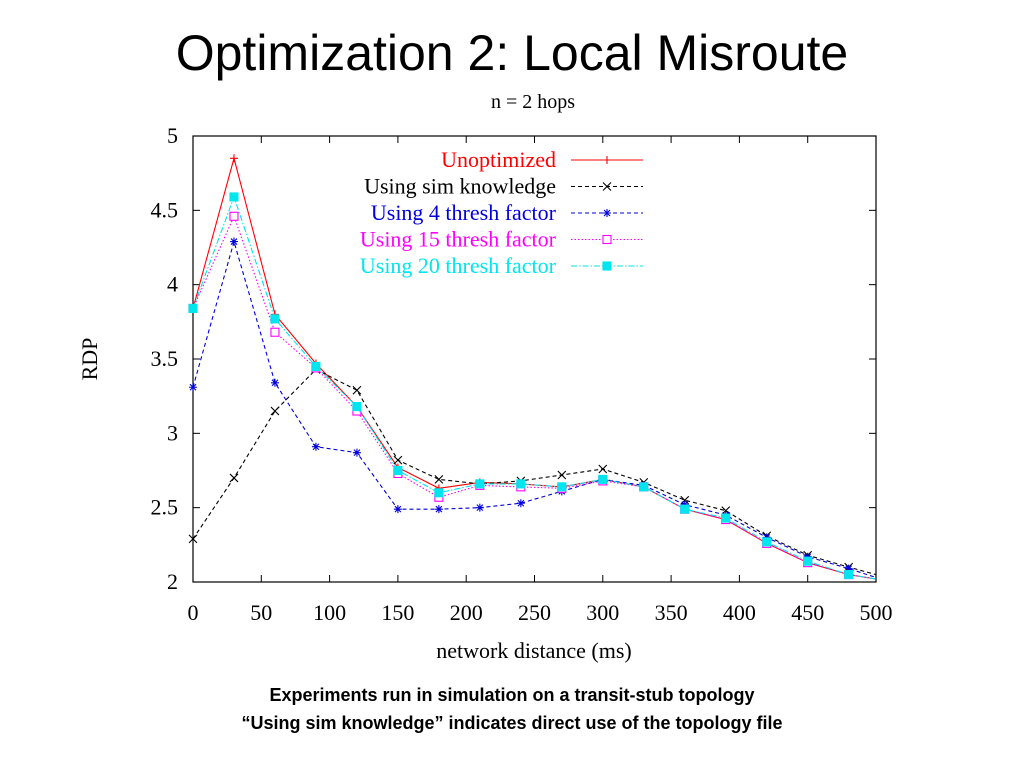  What do you see at coordinates (165, 358) in the screenshot?
I see `y-tick-label: 3.5` at bounding box center [165, 358].